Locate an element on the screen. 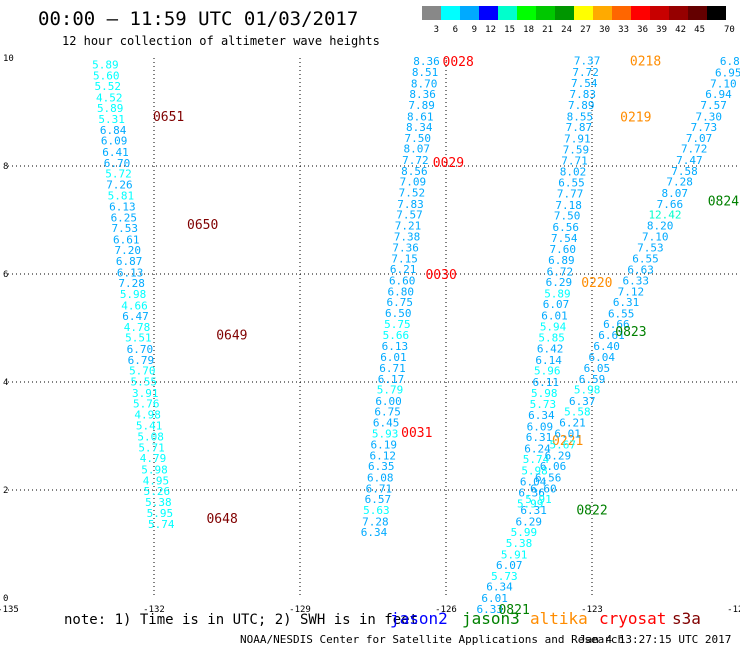 Image resolution: width=740 pixels, height=650 pixels. timestamp-text: Jan 4 13:27:15 UTC 2017 is located at coordinates (655, 639).